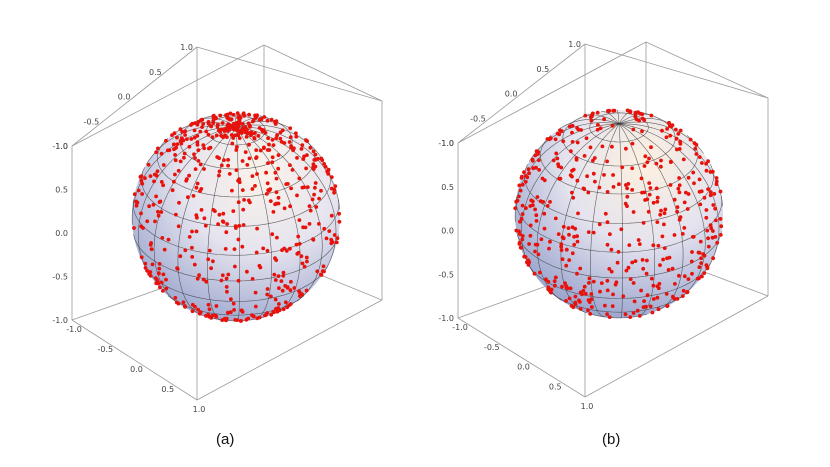  I want to click on z-tick-label: -1.0, so click(60, 320).